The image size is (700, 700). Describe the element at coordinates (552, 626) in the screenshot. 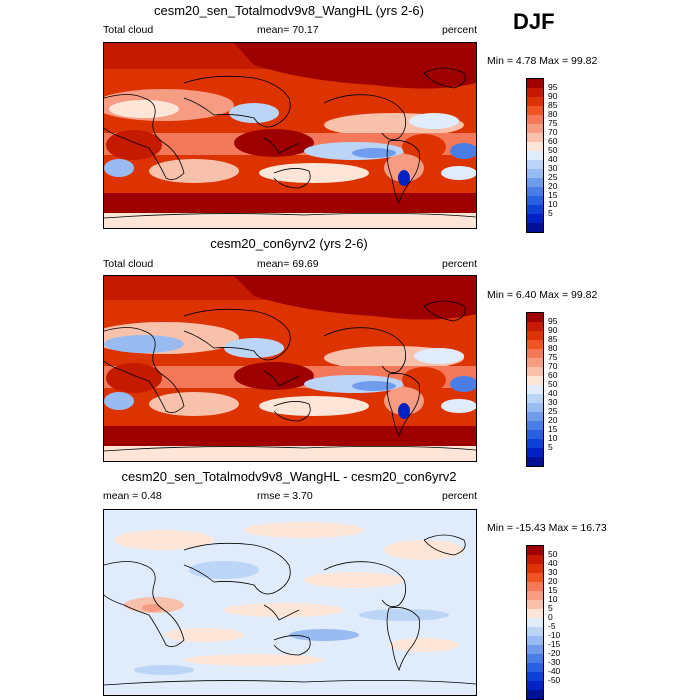

I see `colorbar-tick-label: -5` at that location.